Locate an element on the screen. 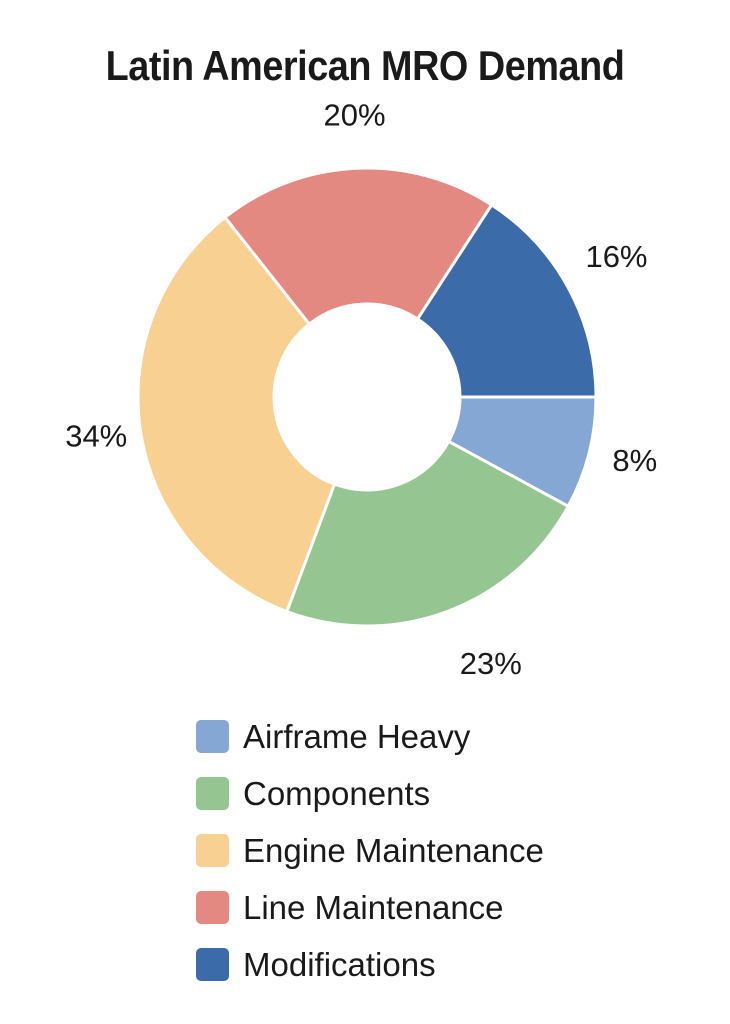  slice-modifications is located at coordinates (506, 300).